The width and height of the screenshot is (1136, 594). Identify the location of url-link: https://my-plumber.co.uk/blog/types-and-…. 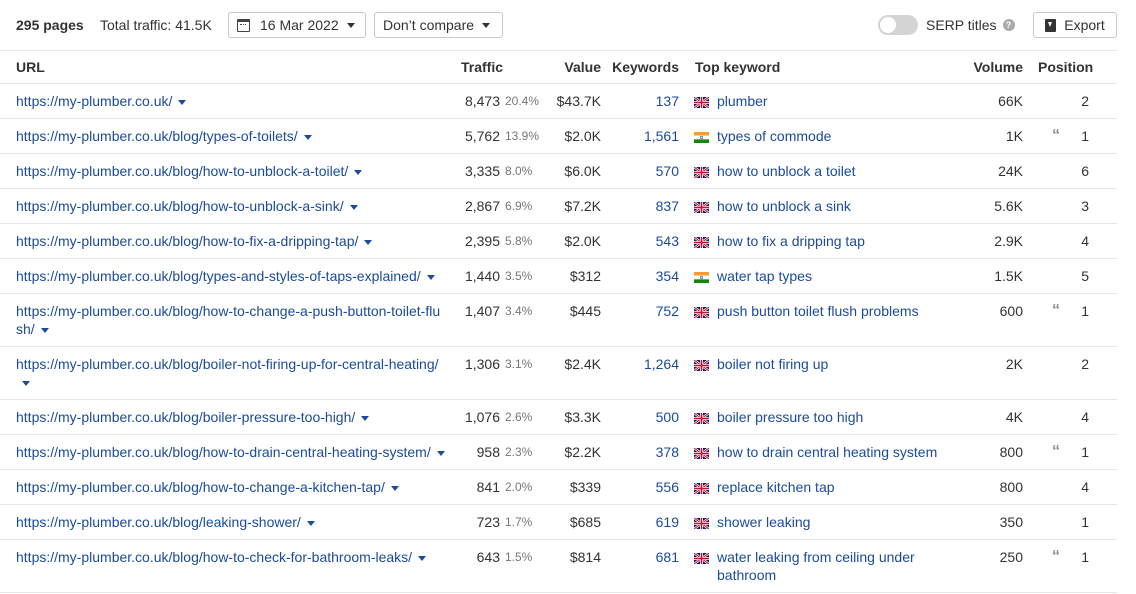
(231, 276).